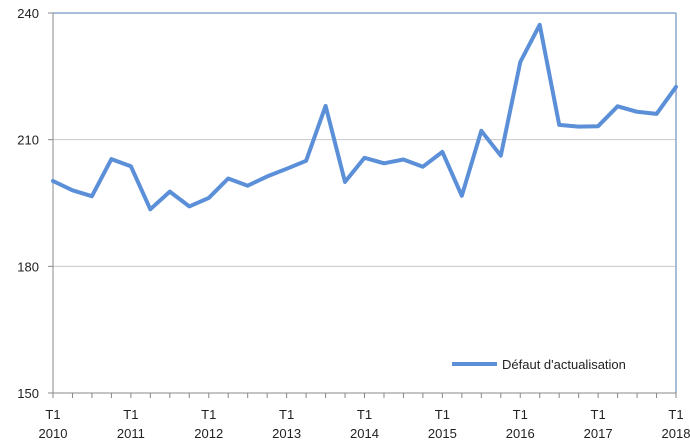 This screenshot has height=441, width=690. Describe the element at coordinates (28, 393) in the screenshot. I see `y-tick-label: 150` at that location.